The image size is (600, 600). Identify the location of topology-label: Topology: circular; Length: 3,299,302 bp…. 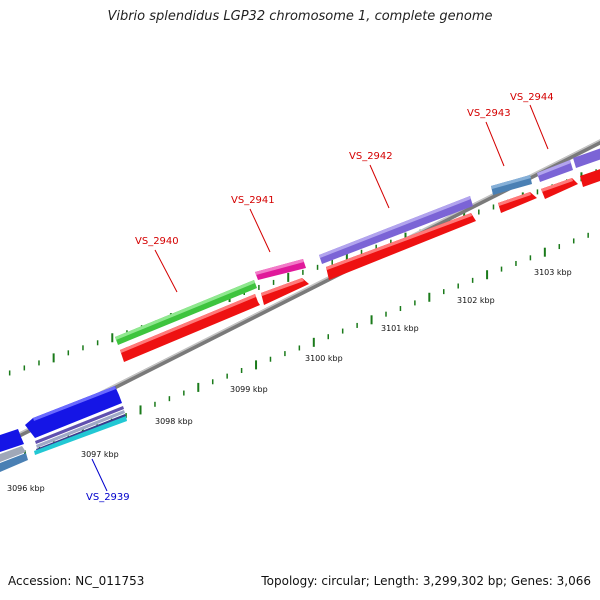
(426, 581).